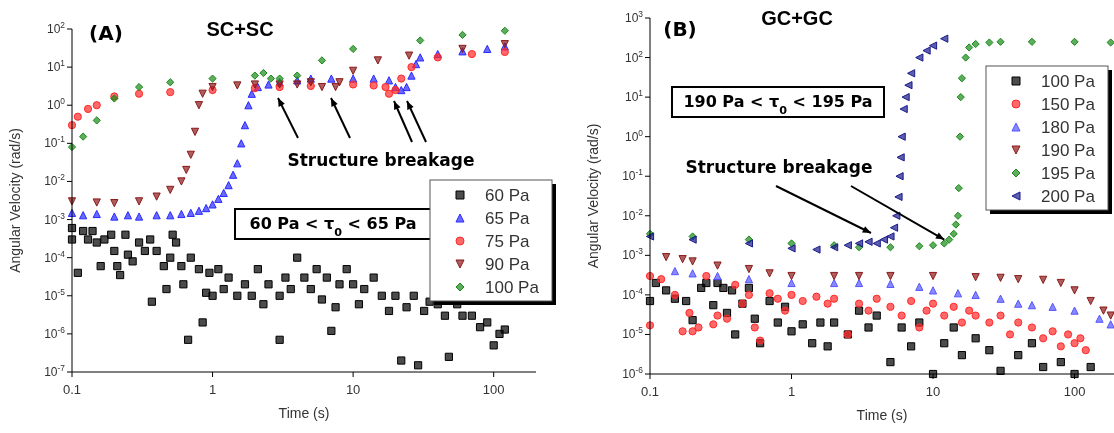 The image size is (1114, 433). What do you see at coordinates (797, 18) in the screenshot?
I see `chart-title: GC+GC` at bounding box center [797, 18].